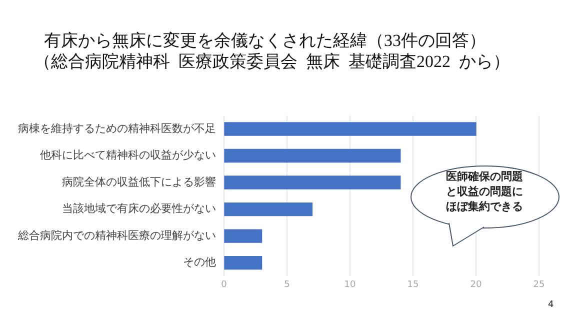 The height and width of the screenshot is (320, 569). Describe the element at coordinates (116, 235) in the screenshot. I see `y-tick-label: 総合病院内での精神科医療の理解がない` at that location.